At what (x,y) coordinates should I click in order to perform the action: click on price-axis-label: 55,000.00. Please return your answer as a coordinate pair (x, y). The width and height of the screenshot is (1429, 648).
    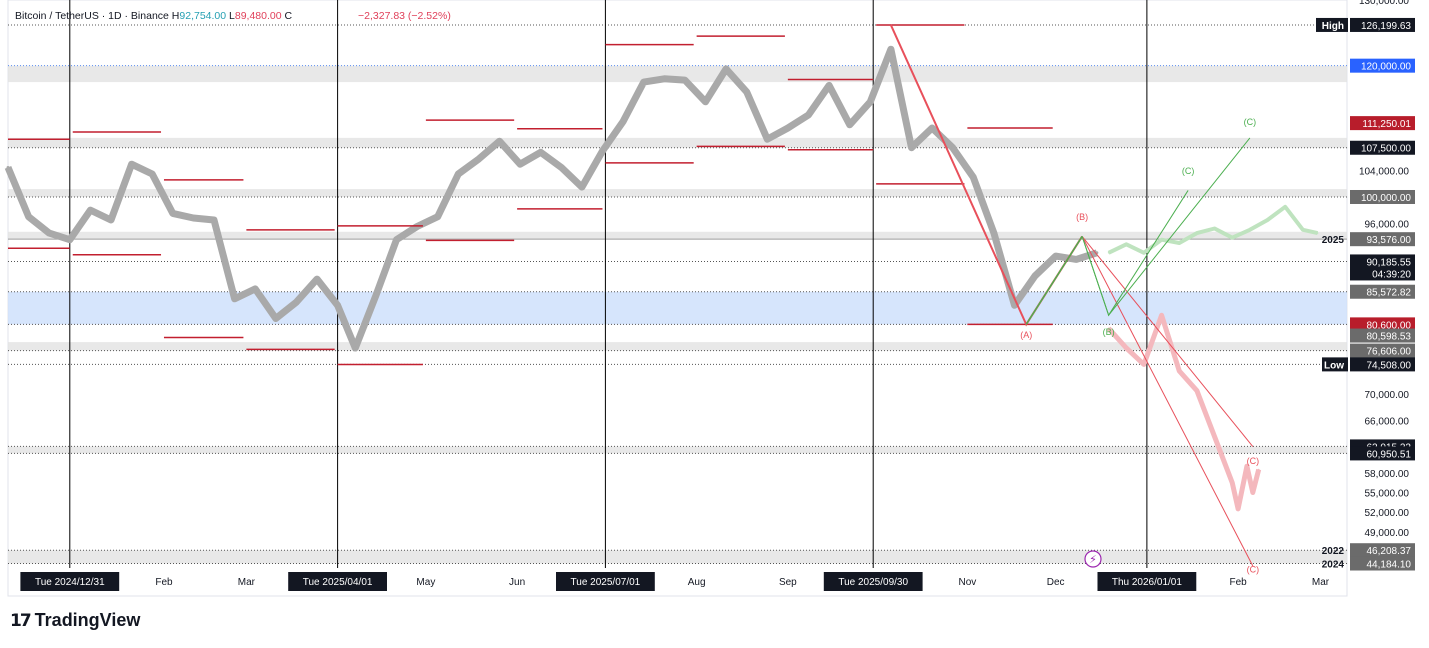
    Looking at the image, I should click on (1387, 493).